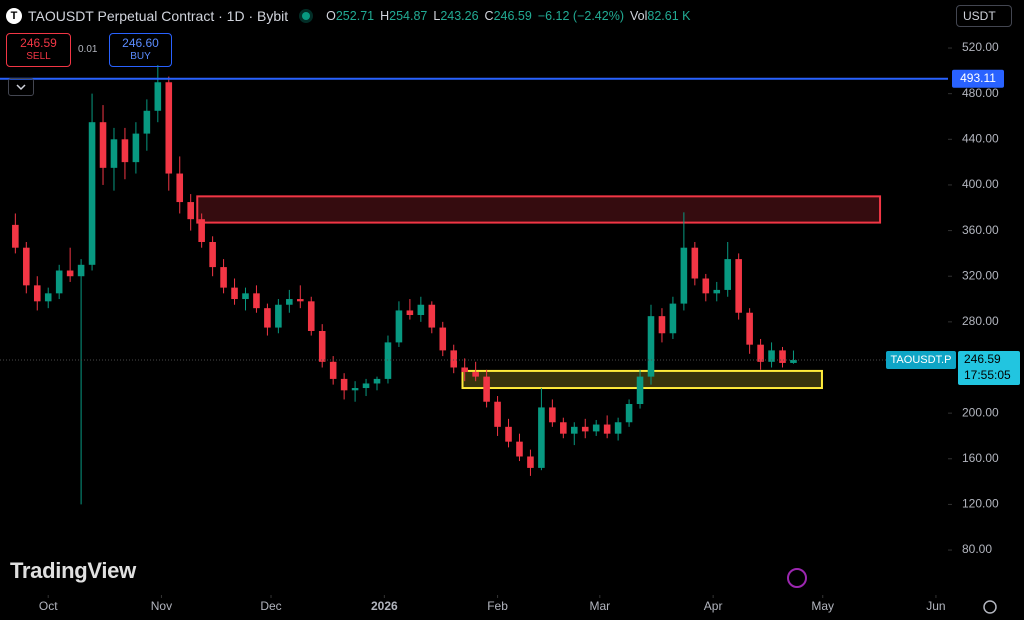 The image size is (1024, 620). I want to click on x-tick-label: Dec, so click(270, 606).